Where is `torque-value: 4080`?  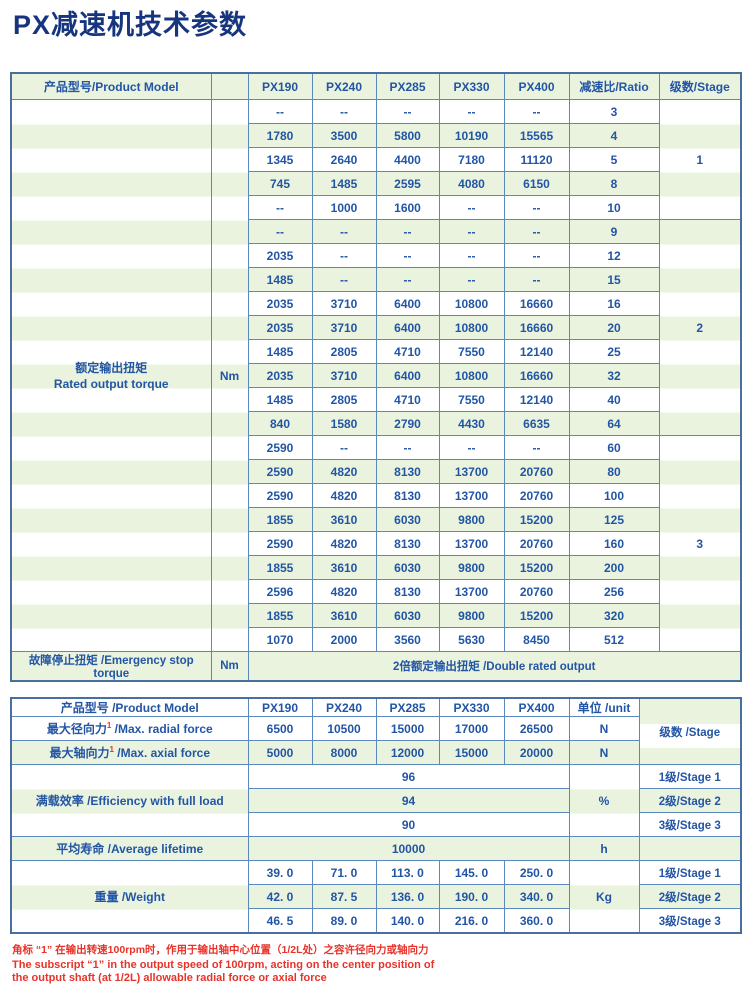
torque-value: 4080 is located at coordinates (471, 183).